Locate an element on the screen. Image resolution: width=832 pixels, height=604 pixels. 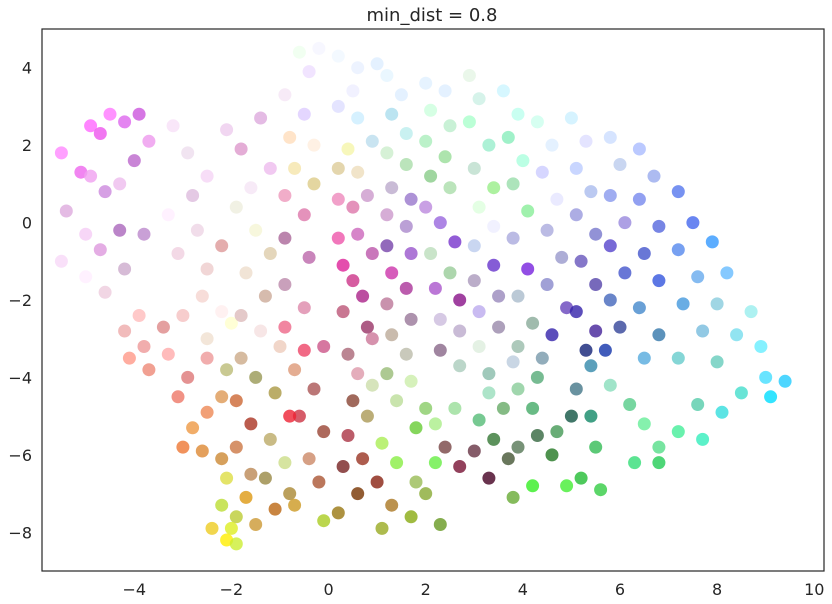
x-tick-label: 0 is located at coordinates (329, 589).